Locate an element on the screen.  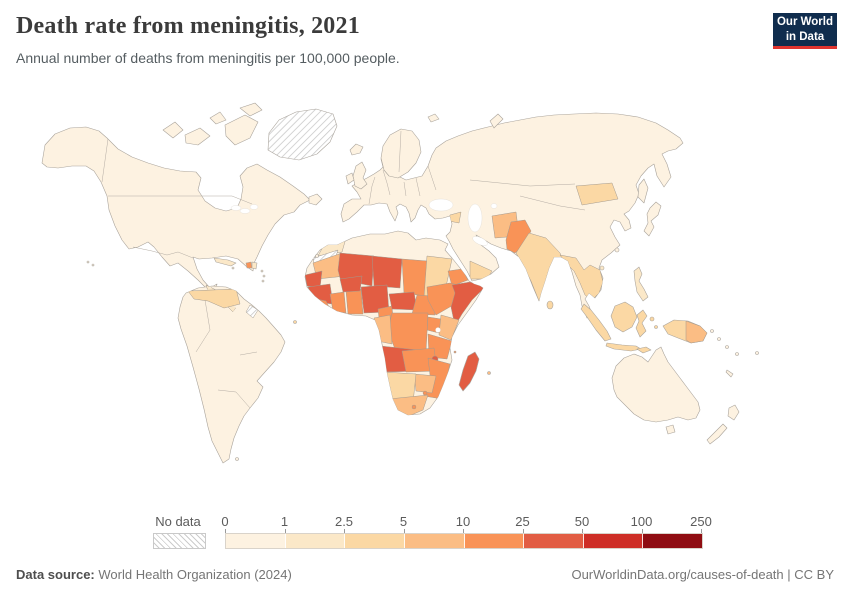
caspian-sea is located at coordinates (475, 218).